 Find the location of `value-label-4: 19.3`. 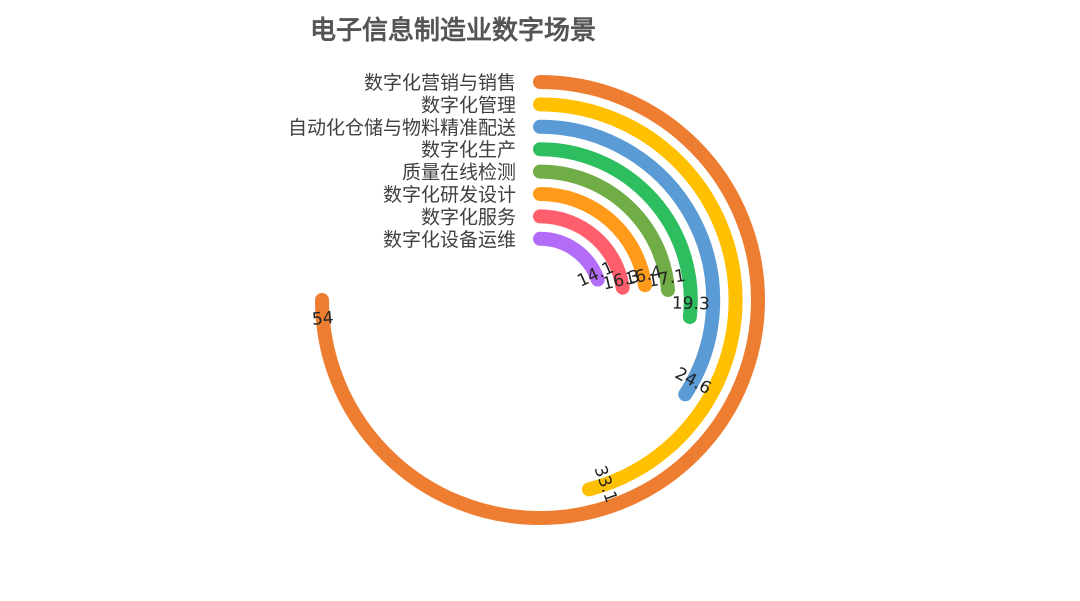

value-label-4: 19.3 is located at coordinates (691, 303).